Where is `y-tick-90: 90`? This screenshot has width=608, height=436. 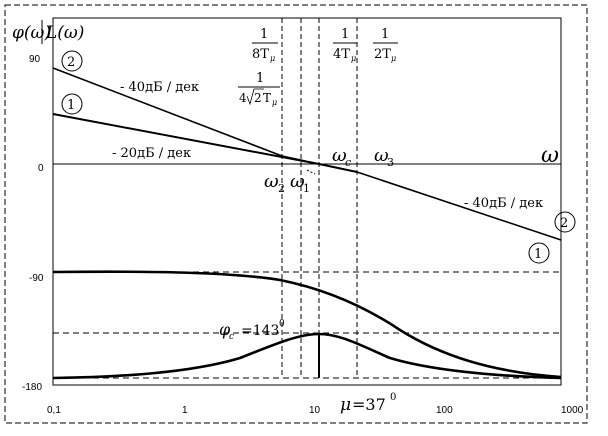 y-tick-90: 90 is located at coordinates (35, 59).